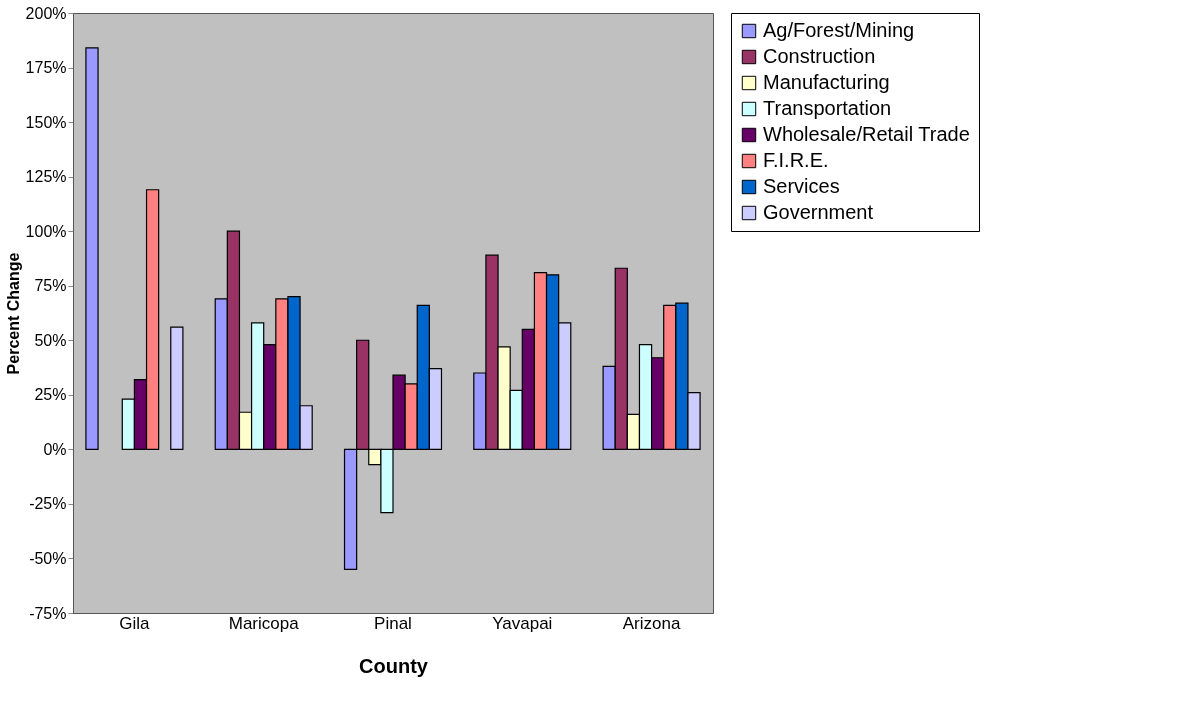 This screenshot has width=1191, height=715. I want to click on y-tick-label: 0%, so click(55, 449).